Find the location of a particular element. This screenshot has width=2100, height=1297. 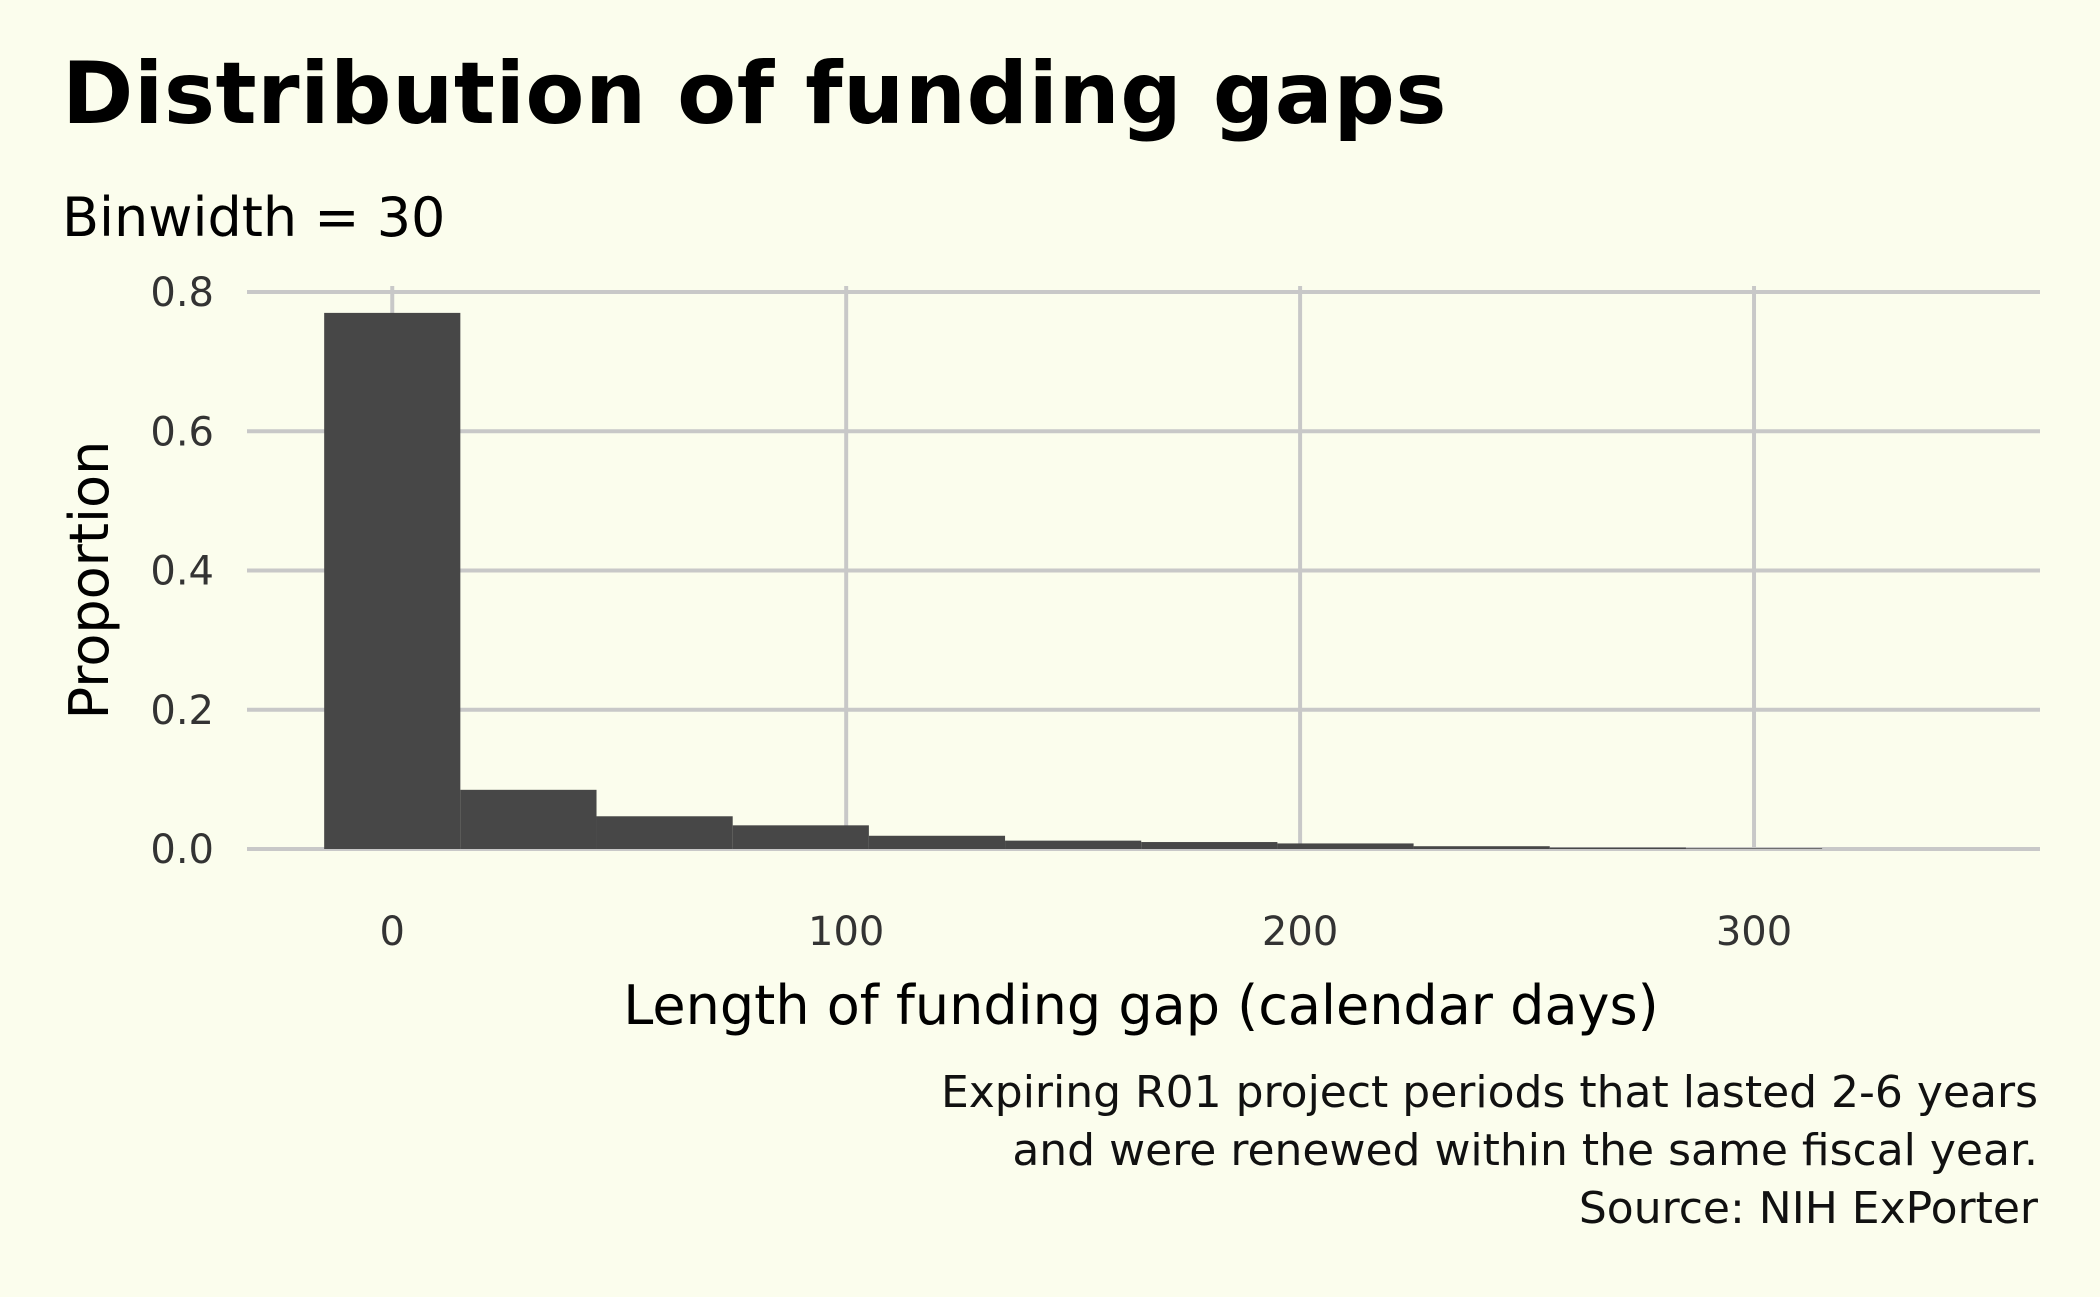

y-tick-label: 0.8 is located at coordinates (182, 293).